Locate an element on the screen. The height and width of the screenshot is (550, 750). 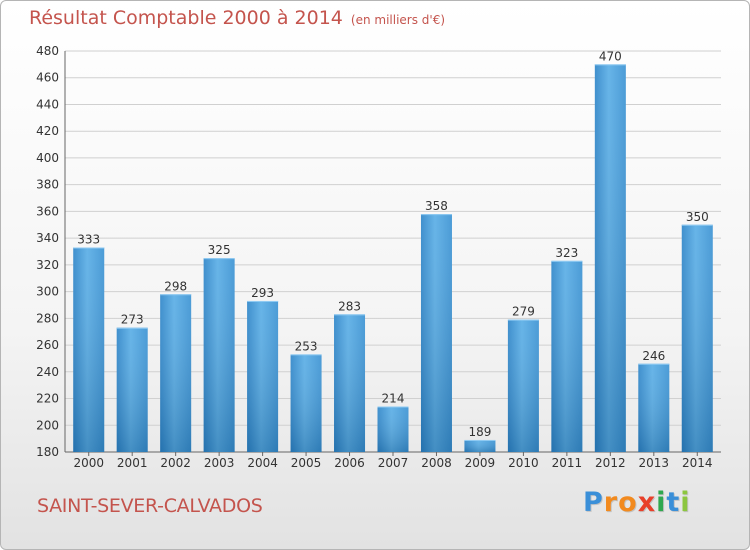
y-tick-label: 280 is located at coordinates (47, 318).